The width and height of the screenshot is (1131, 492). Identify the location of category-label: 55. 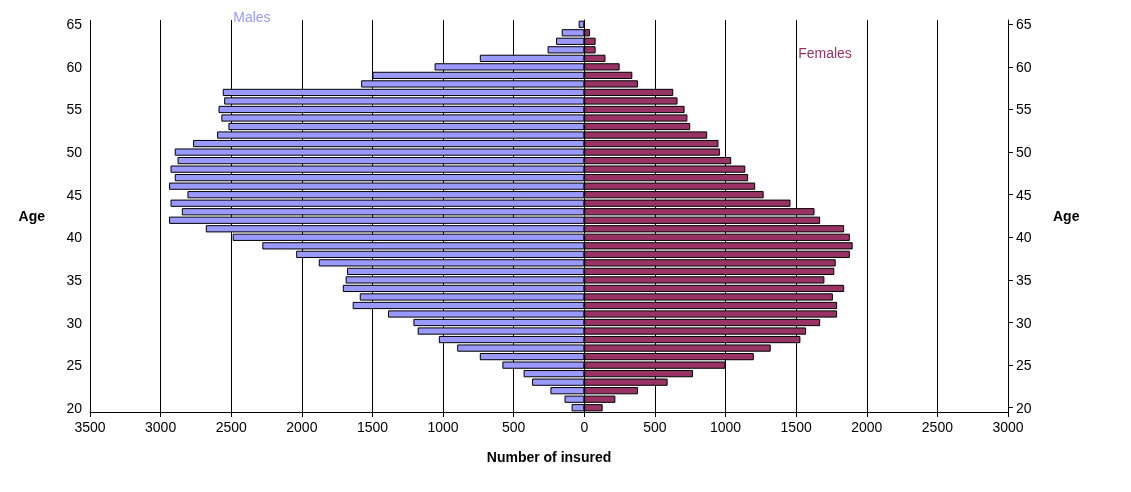
(74, 109).